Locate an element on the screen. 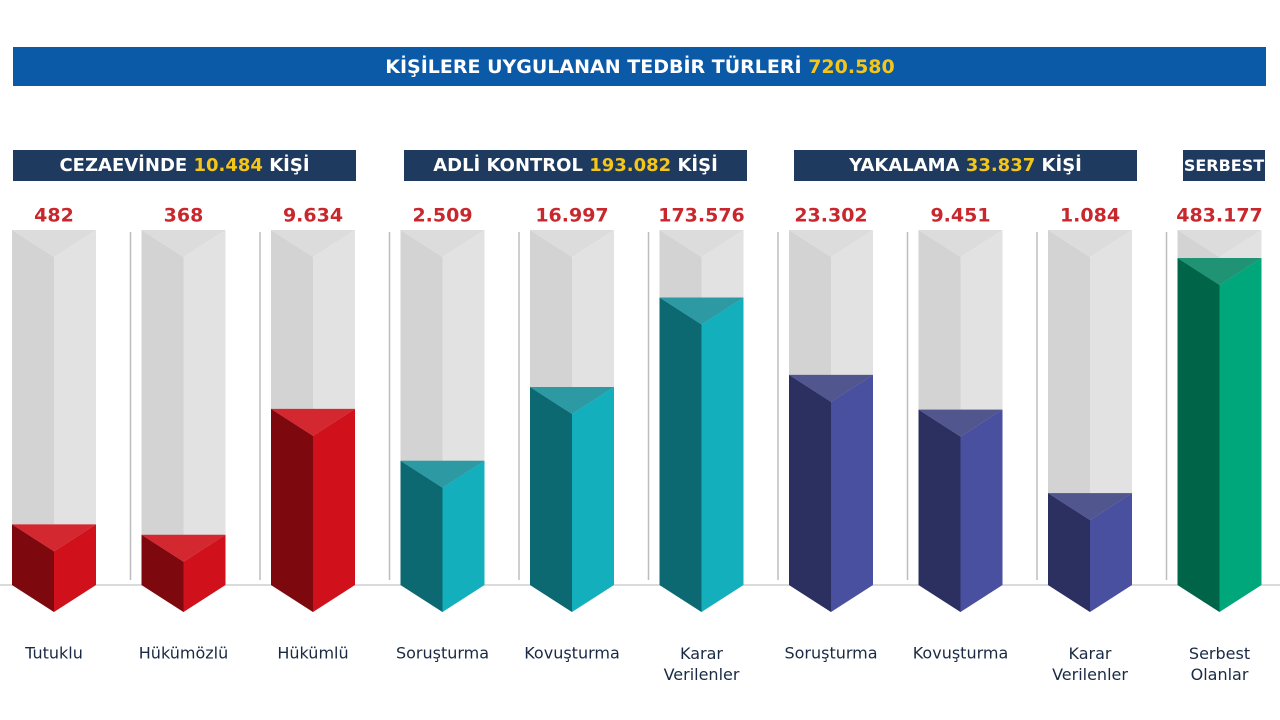 This screenshot has width=1280, height=720. group-header-text: CEZAEVİNDE 10.484 KİŞİ is located at coordinates (184, 165).